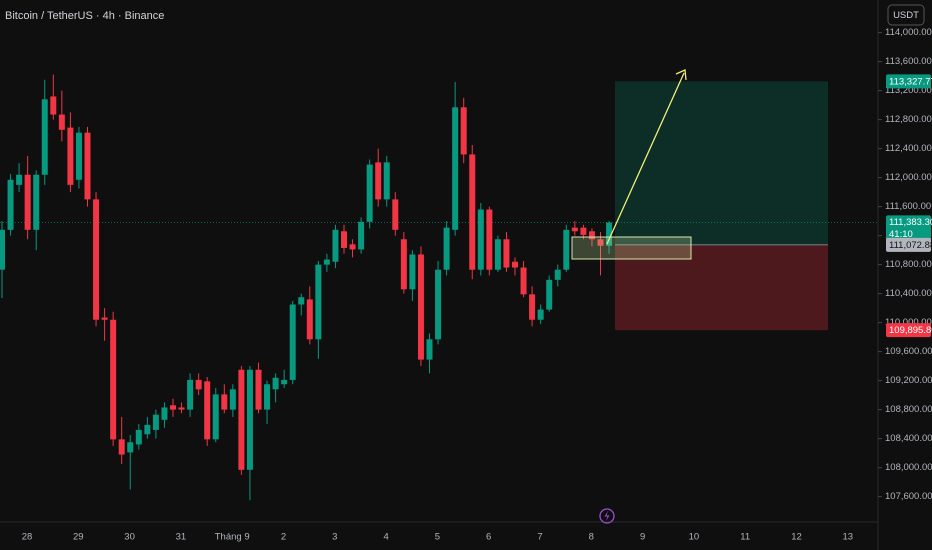 This screenshot has width=932, height=550. Describe the element at coordinates (901, 234) in the screenshot. I see `countdown-label: 41:10` at that location.